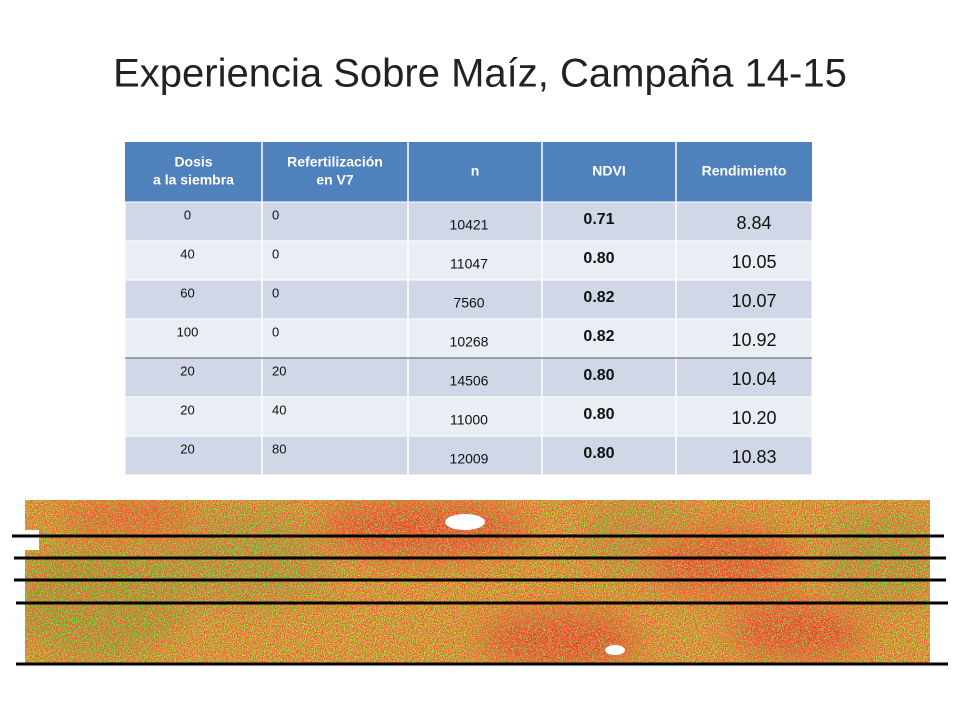 The height and width of the screenshot is (720, 960). Describe the element at coordinates (193, 162) in the screenshot. I see `header-cell: Dosis` at that location.